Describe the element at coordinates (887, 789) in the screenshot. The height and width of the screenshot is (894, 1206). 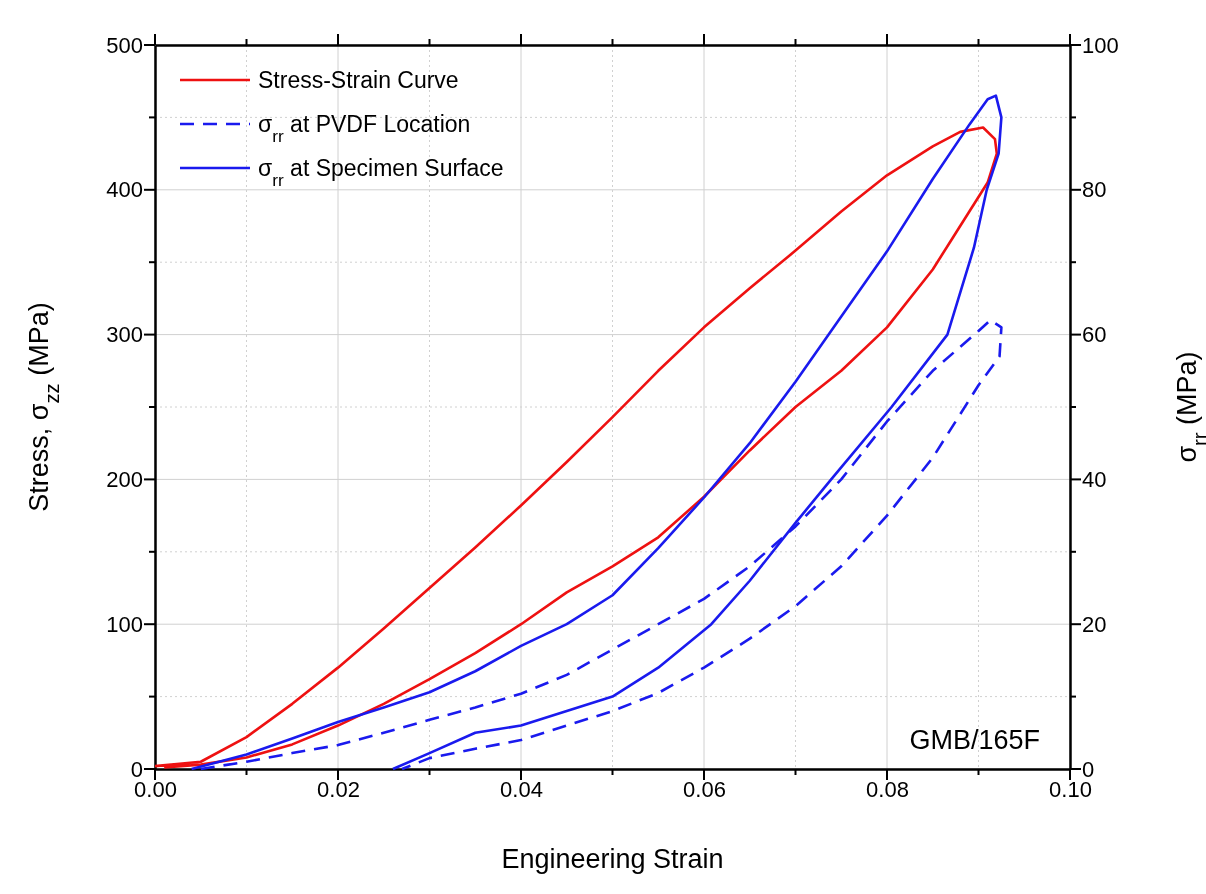
I see `x-tick-label: 0.08` at that location.